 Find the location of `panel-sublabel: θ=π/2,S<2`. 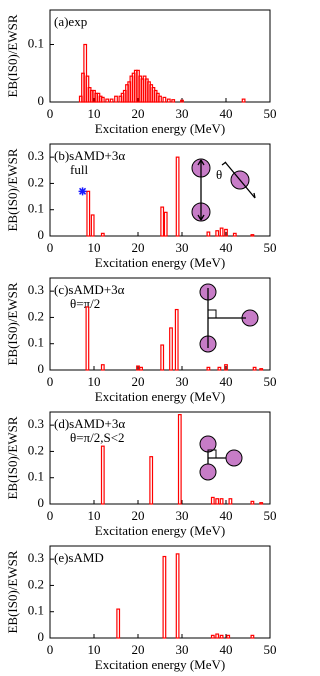

panel-sublabel: θ=π/2,S<2 is located at coordinates (97, 437).